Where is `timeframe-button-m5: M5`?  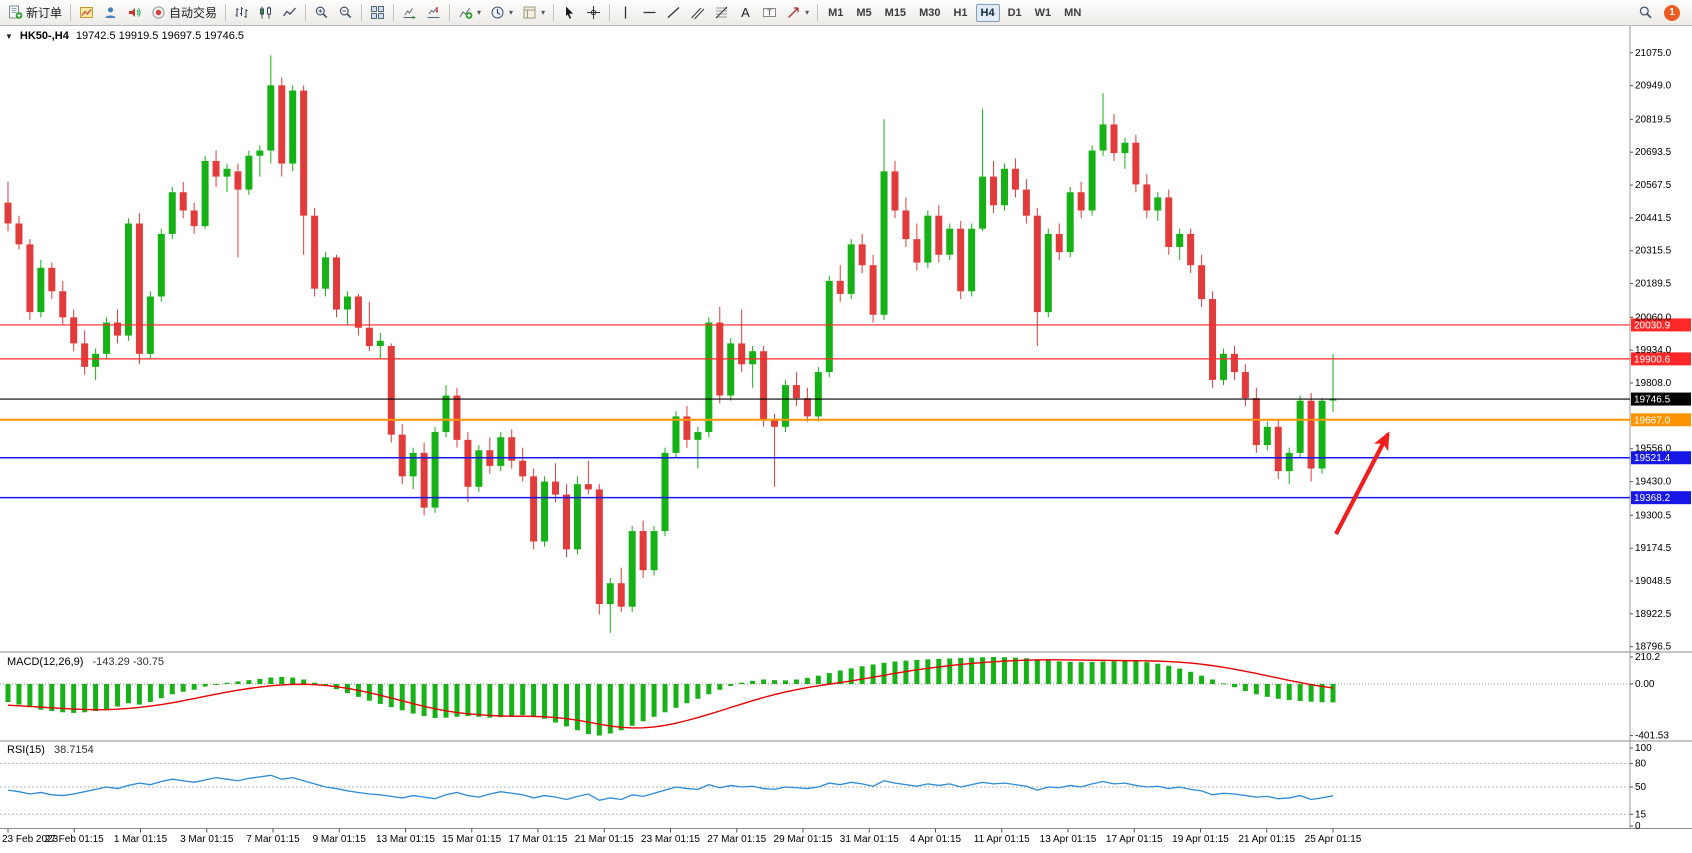 timeframe-button-m5: M5 is located at coordinates (864, 12).